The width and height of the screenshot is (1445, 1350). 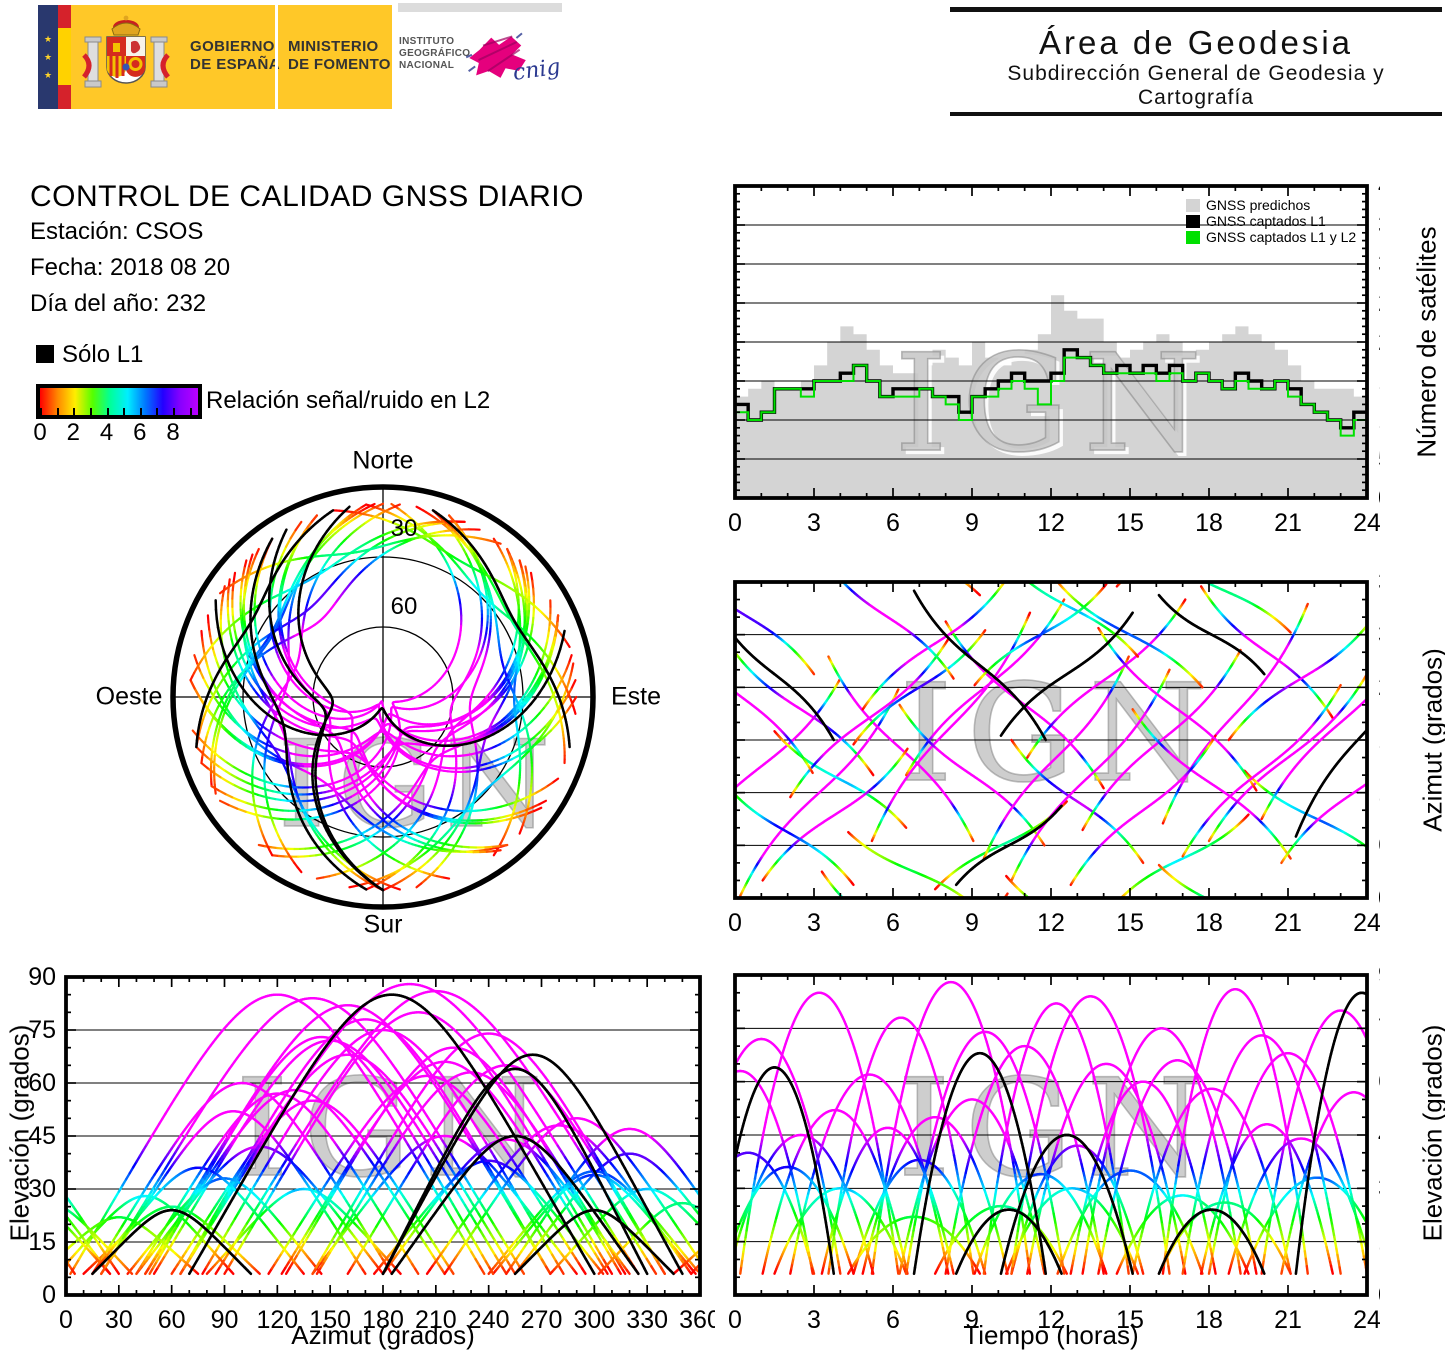 I want to click on el-az-ylabel: Elevación (grados), so click(x=19, y=1133).